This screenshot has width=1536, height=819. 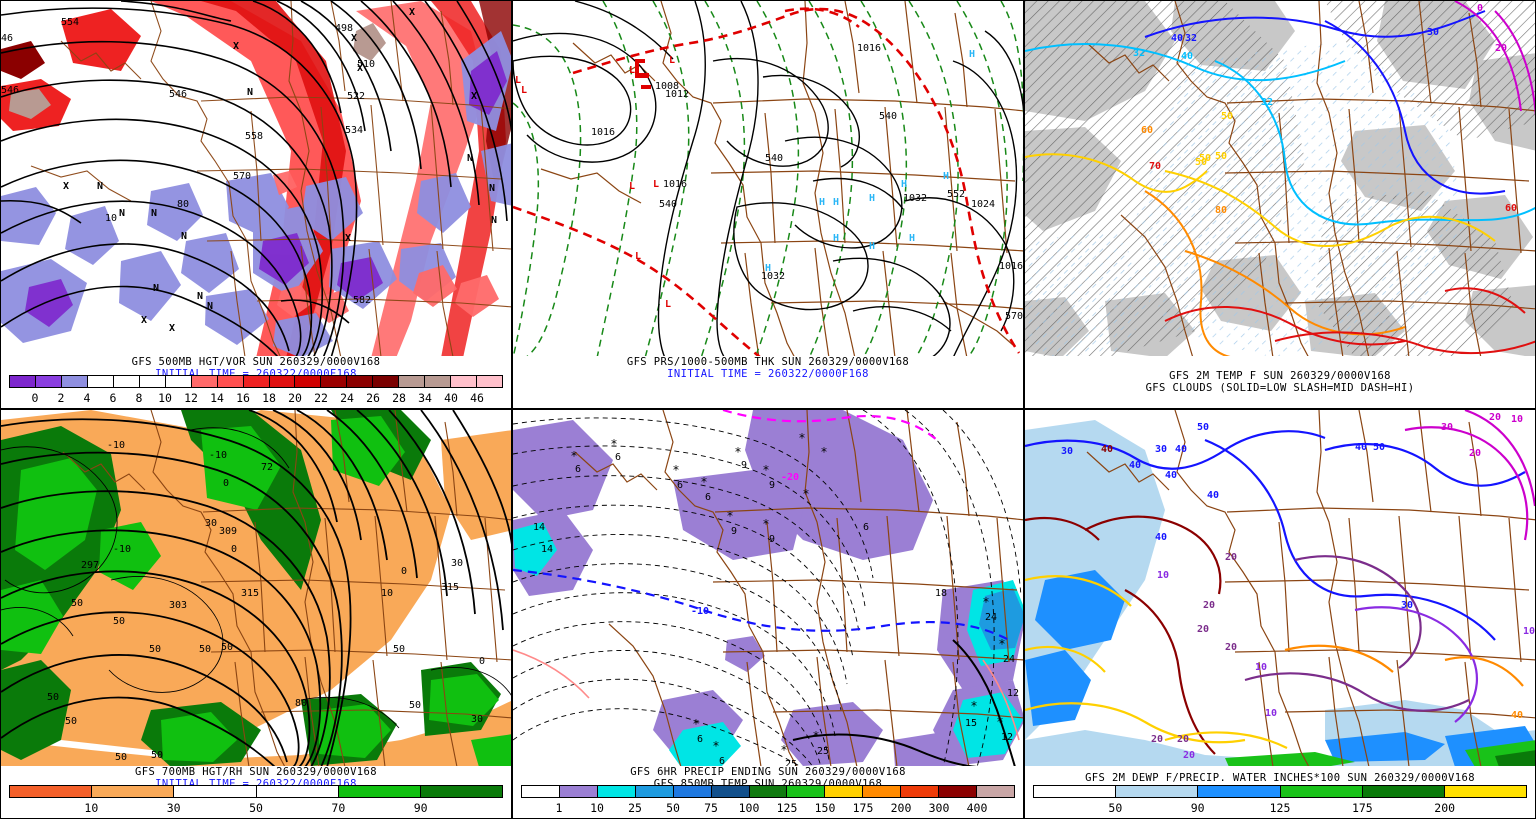 I want to click on svg-text: 32, so click(x=1191, y=38).